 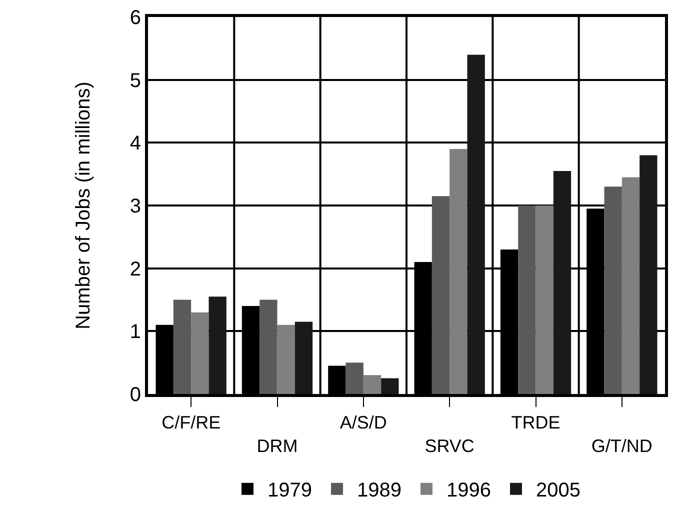 I want to click on x-tick-label: TRDE, so click(x=535, y=422).